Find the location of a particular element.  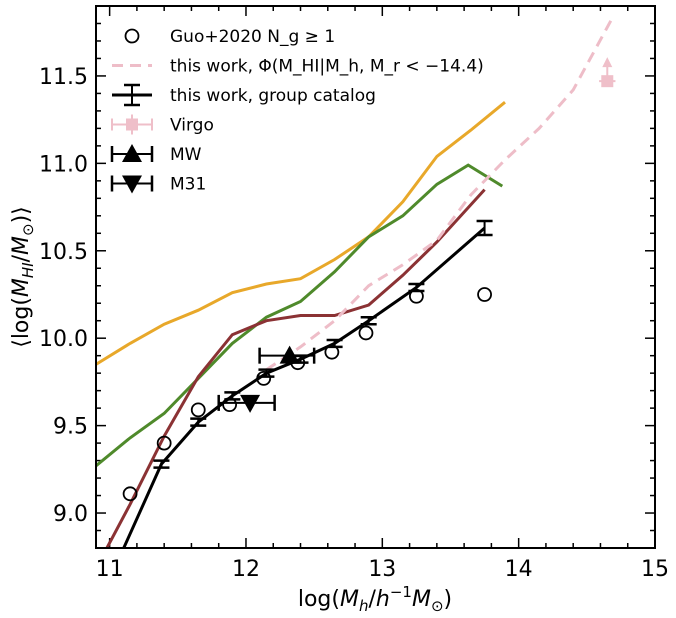

y-tick-label: 10.5 is located at coordinates (63, 252).